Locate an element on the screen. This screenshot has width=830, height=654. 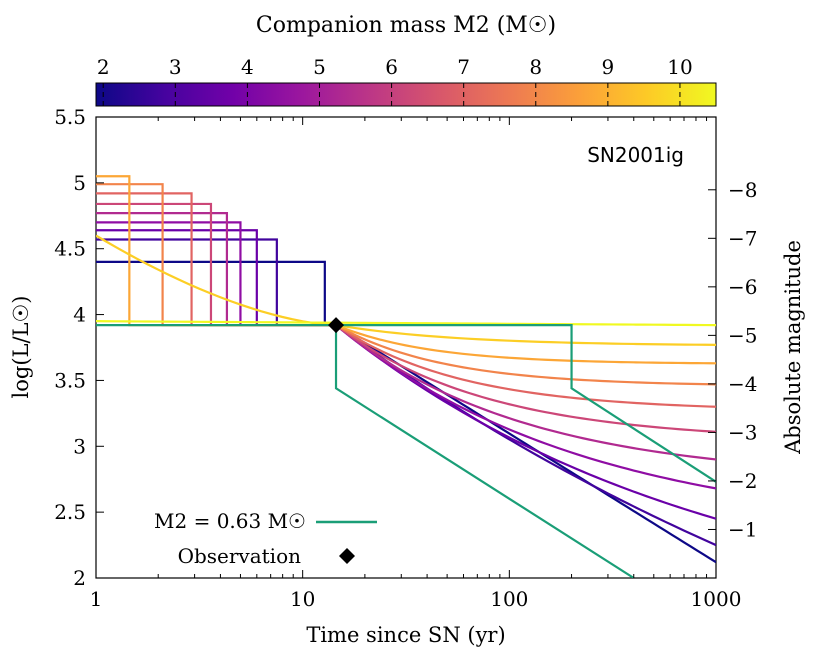
colorbar-tick-label: 3 is located at coordinates (175, 67).